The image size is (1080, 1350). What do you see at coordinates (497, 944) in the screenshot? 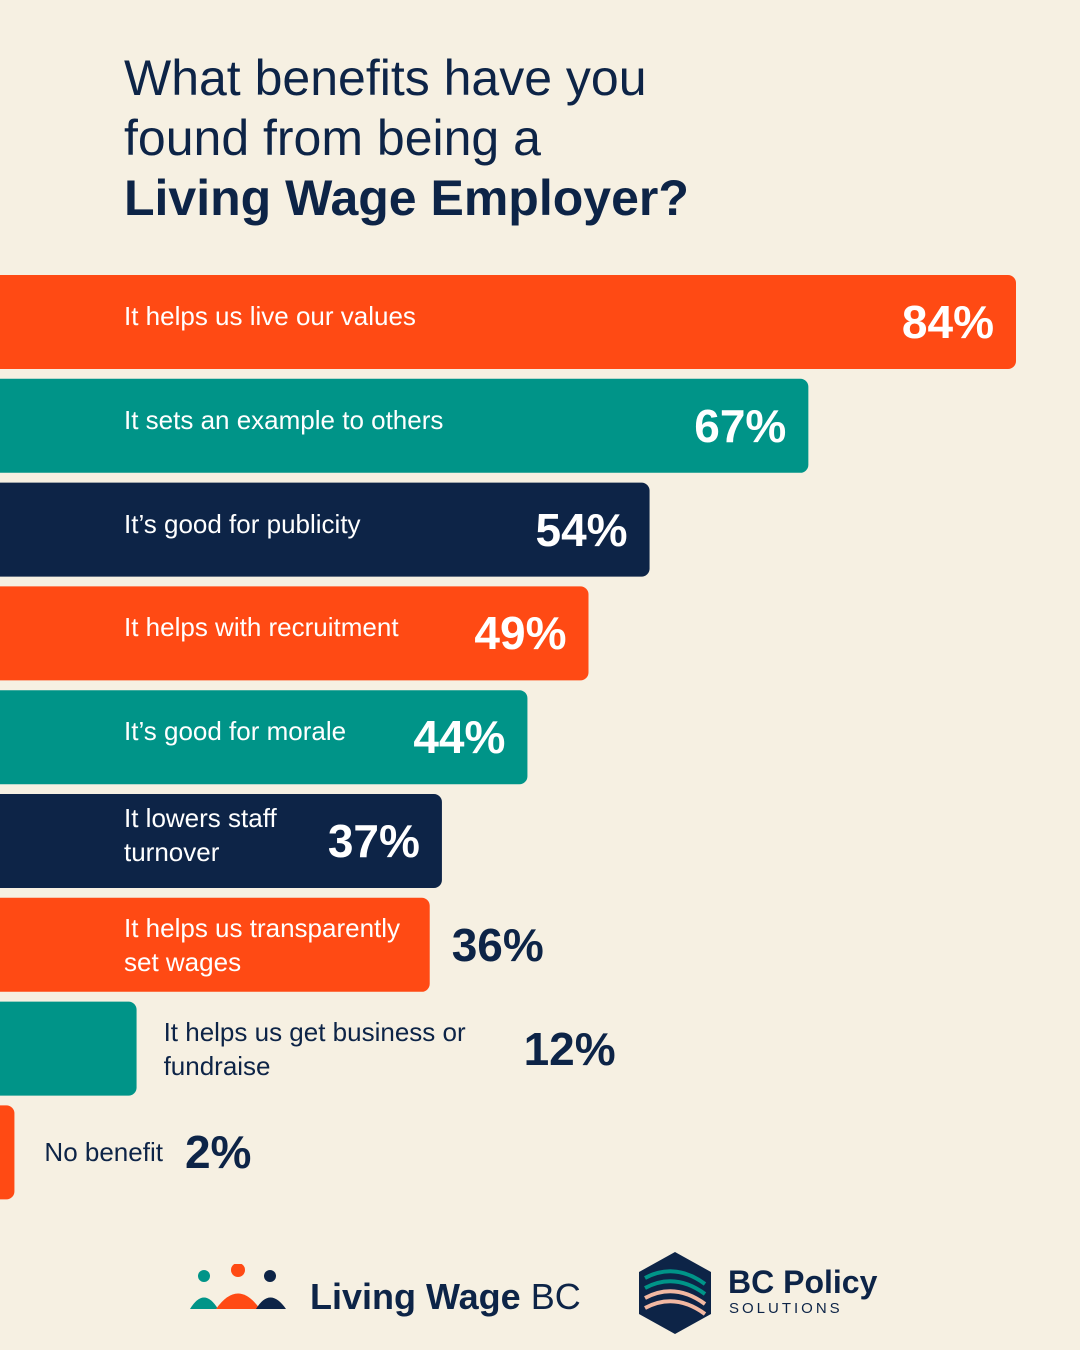
I see `value-label-7: 36%` at bounding box center [497, 944].